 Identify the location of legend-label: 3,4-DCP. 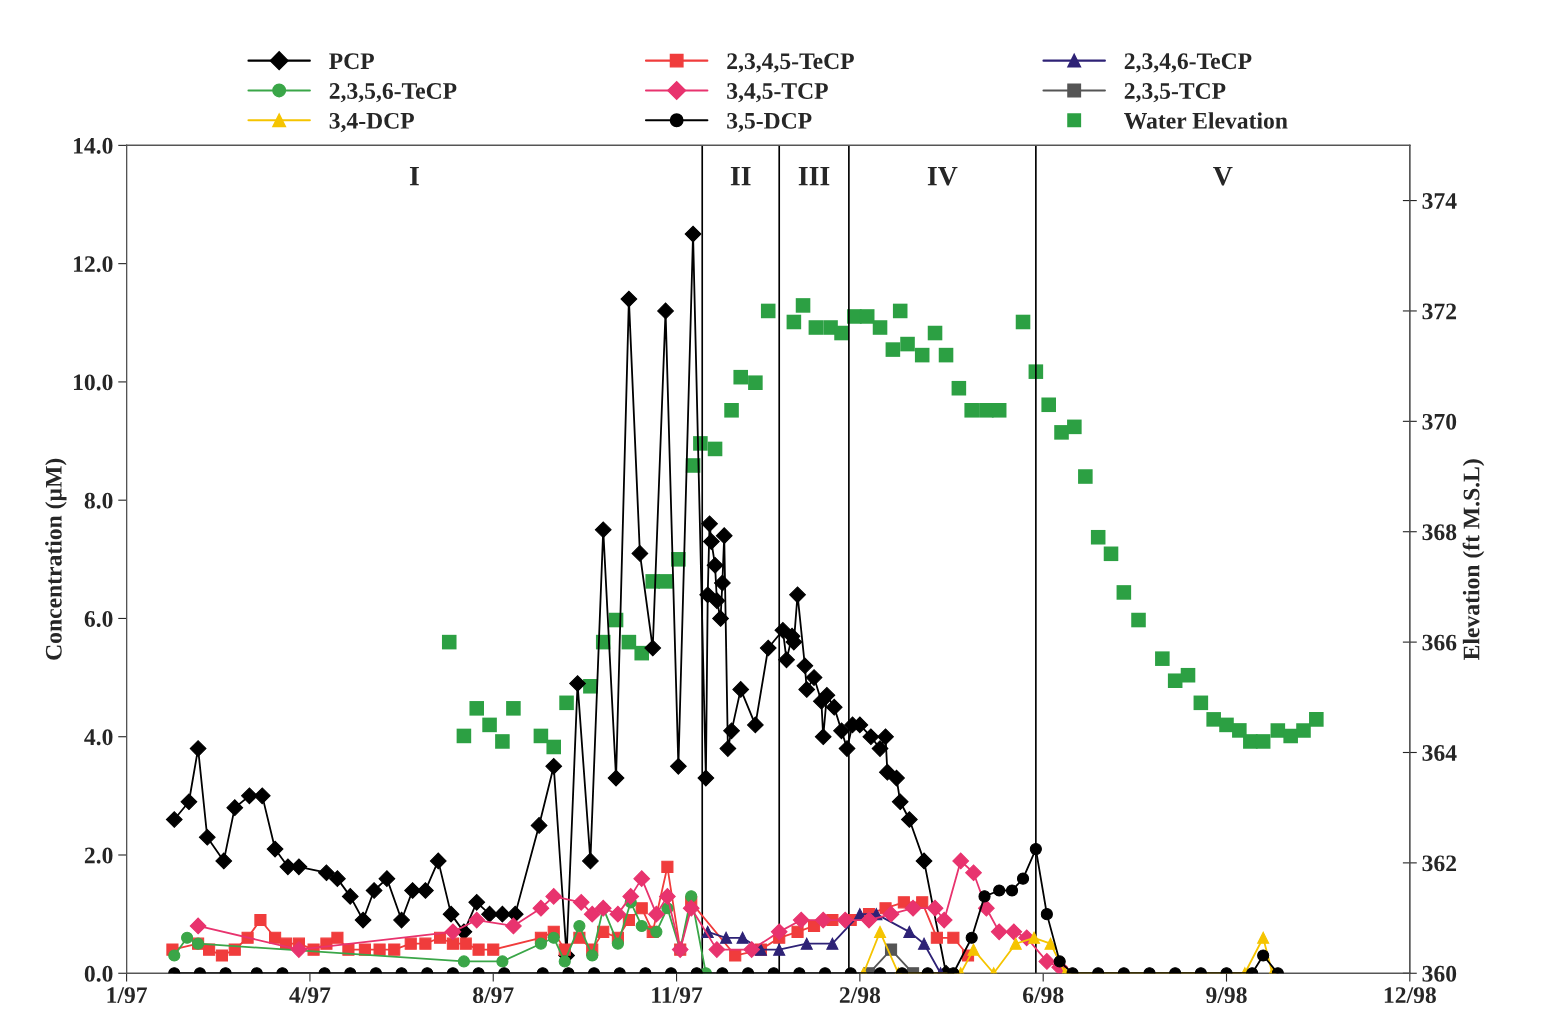
(371, 122).